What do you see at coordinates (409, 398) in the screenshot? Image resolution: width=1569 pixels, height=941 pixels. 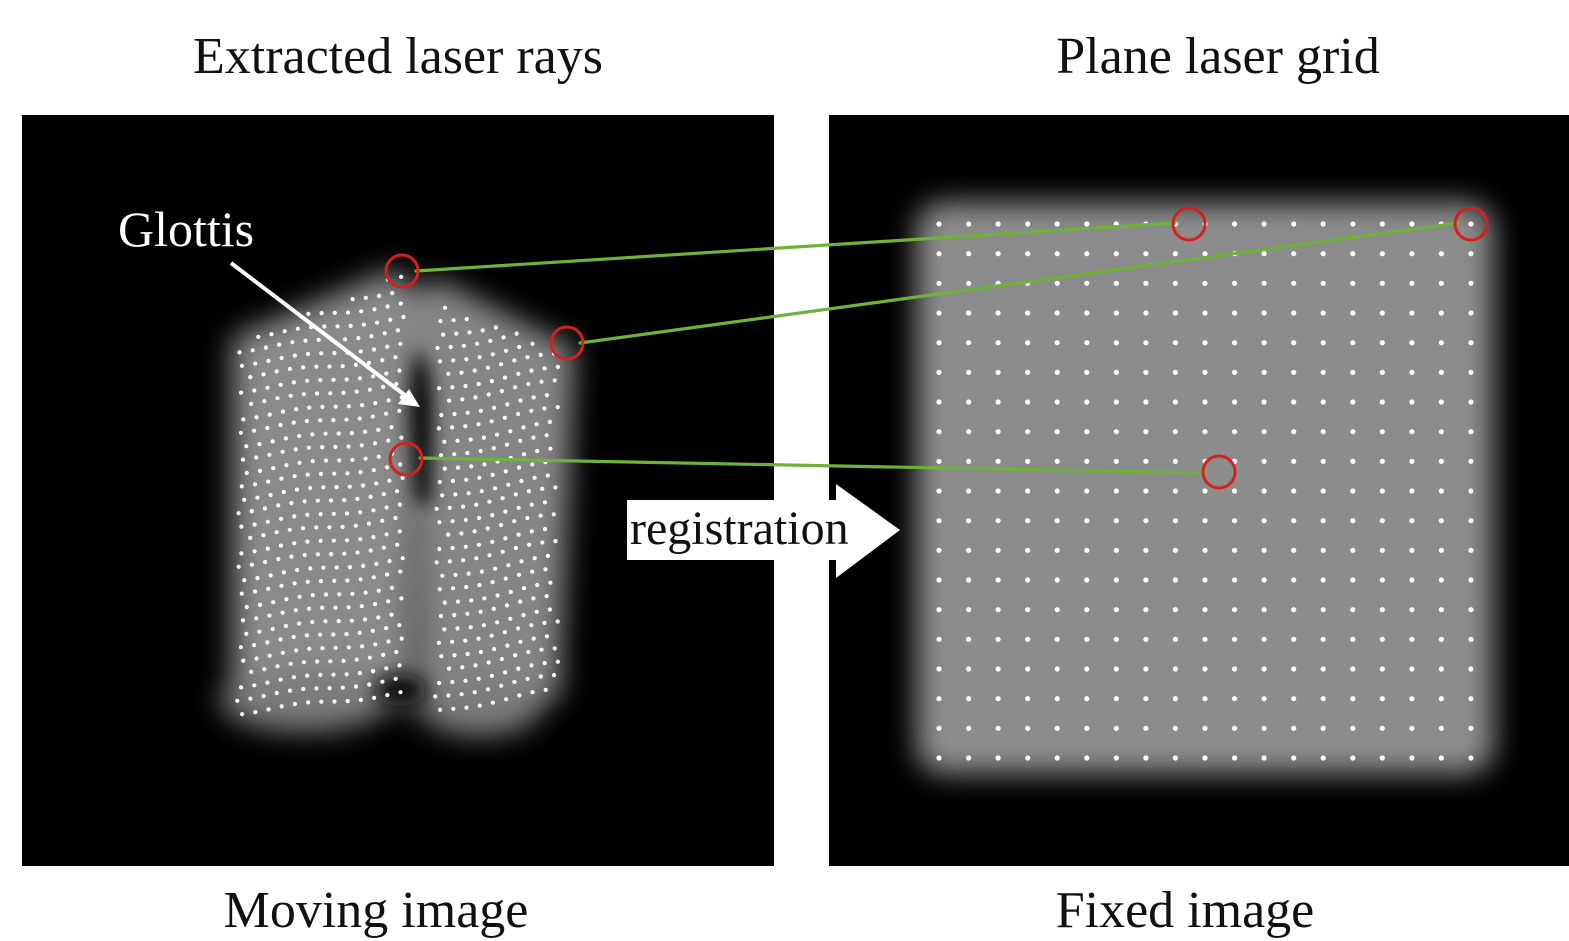 I see `glottis-pointer-head` at bounding box center [409, 398].